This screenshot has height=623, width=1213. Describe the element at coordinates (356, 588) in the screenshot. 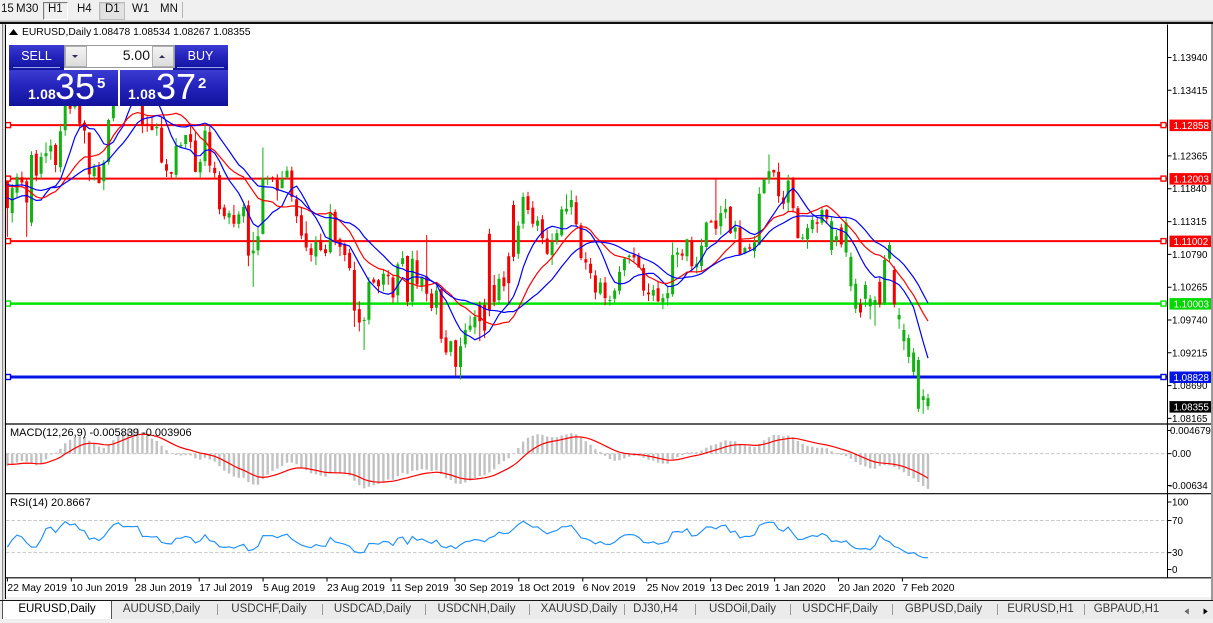

I see `svg-text: 23 Aug 2019` at that location.